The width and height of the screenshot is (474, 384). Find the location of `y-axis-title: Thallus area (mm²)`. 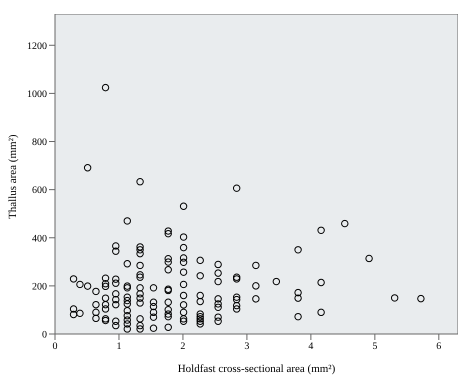

y-axis-title: Thallus area (mm²) is located at coordinates (12, 176).